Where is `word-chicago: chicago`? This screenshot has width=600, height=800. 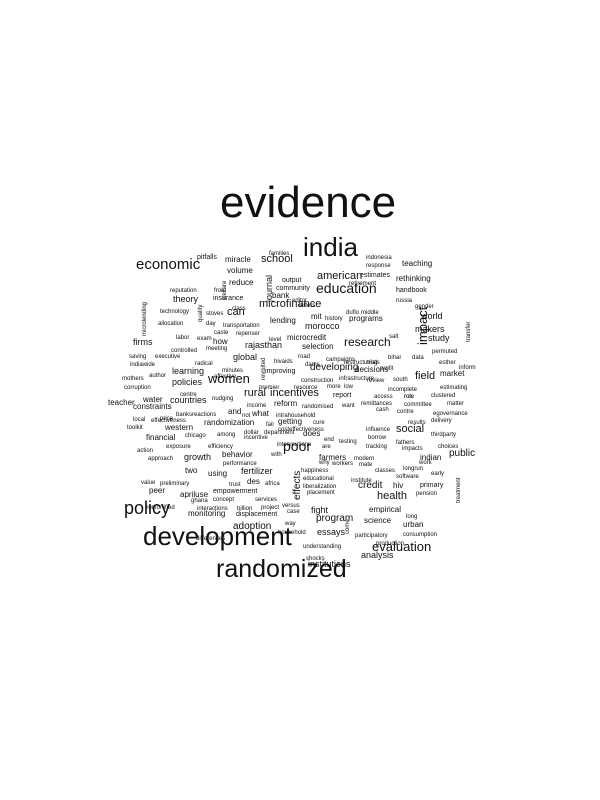
word-chicago: chicago is located at coordinates (195, 435).